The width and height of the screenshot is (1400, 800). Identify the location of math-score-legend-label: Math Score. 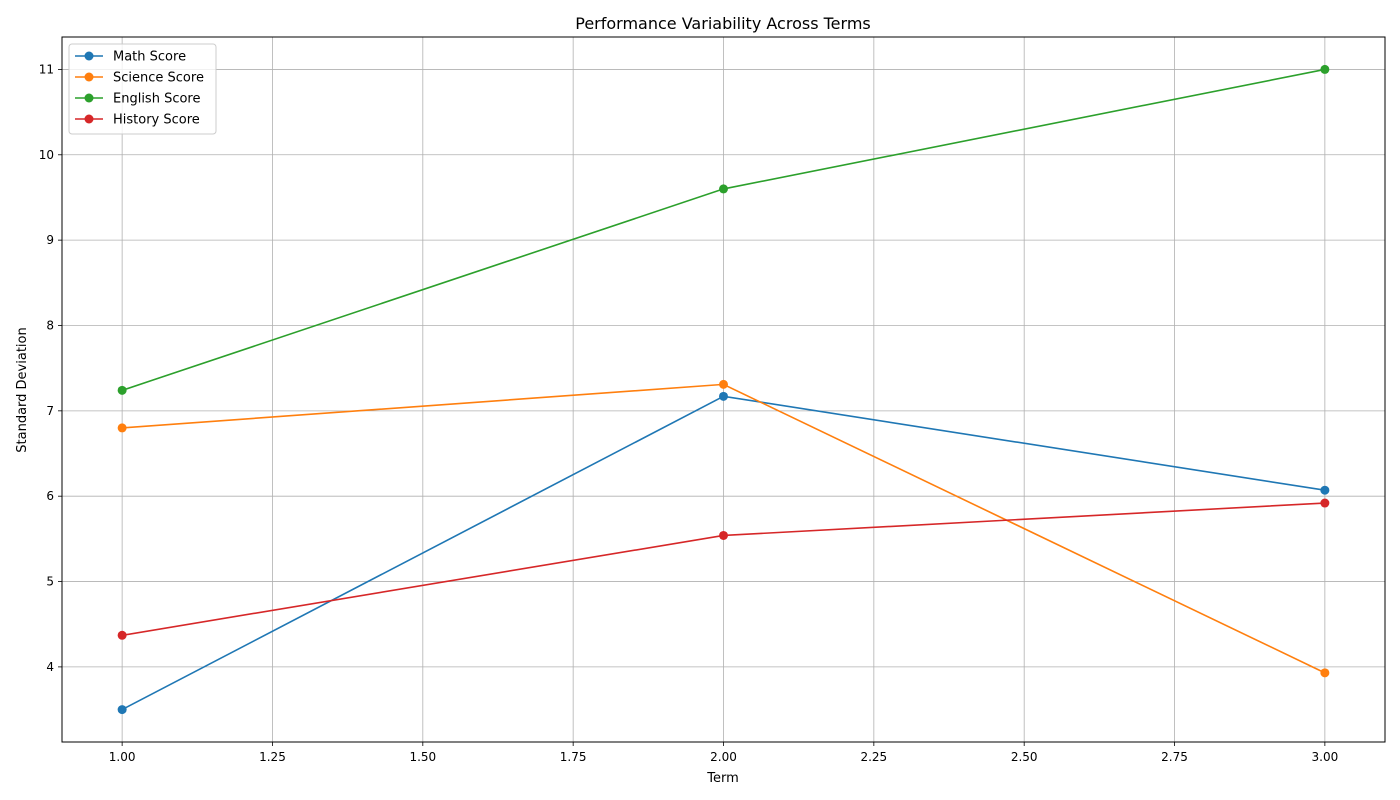
(149, 57).